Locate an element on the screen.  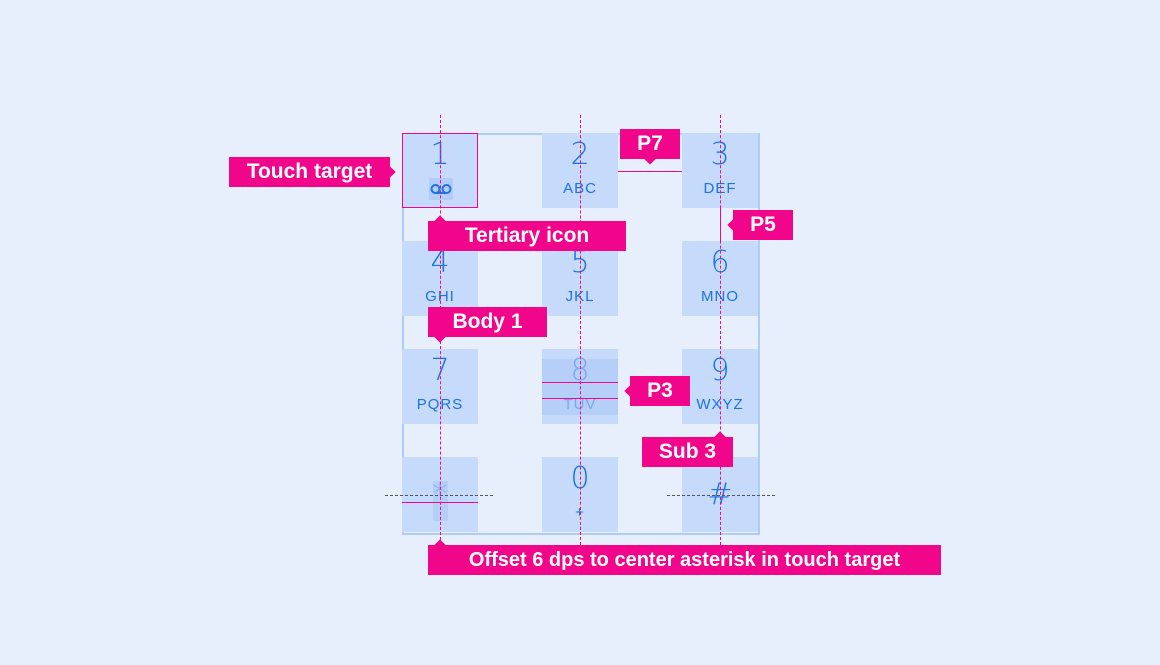
label-touch-target: Touch target is located at coordinates (309, 172).